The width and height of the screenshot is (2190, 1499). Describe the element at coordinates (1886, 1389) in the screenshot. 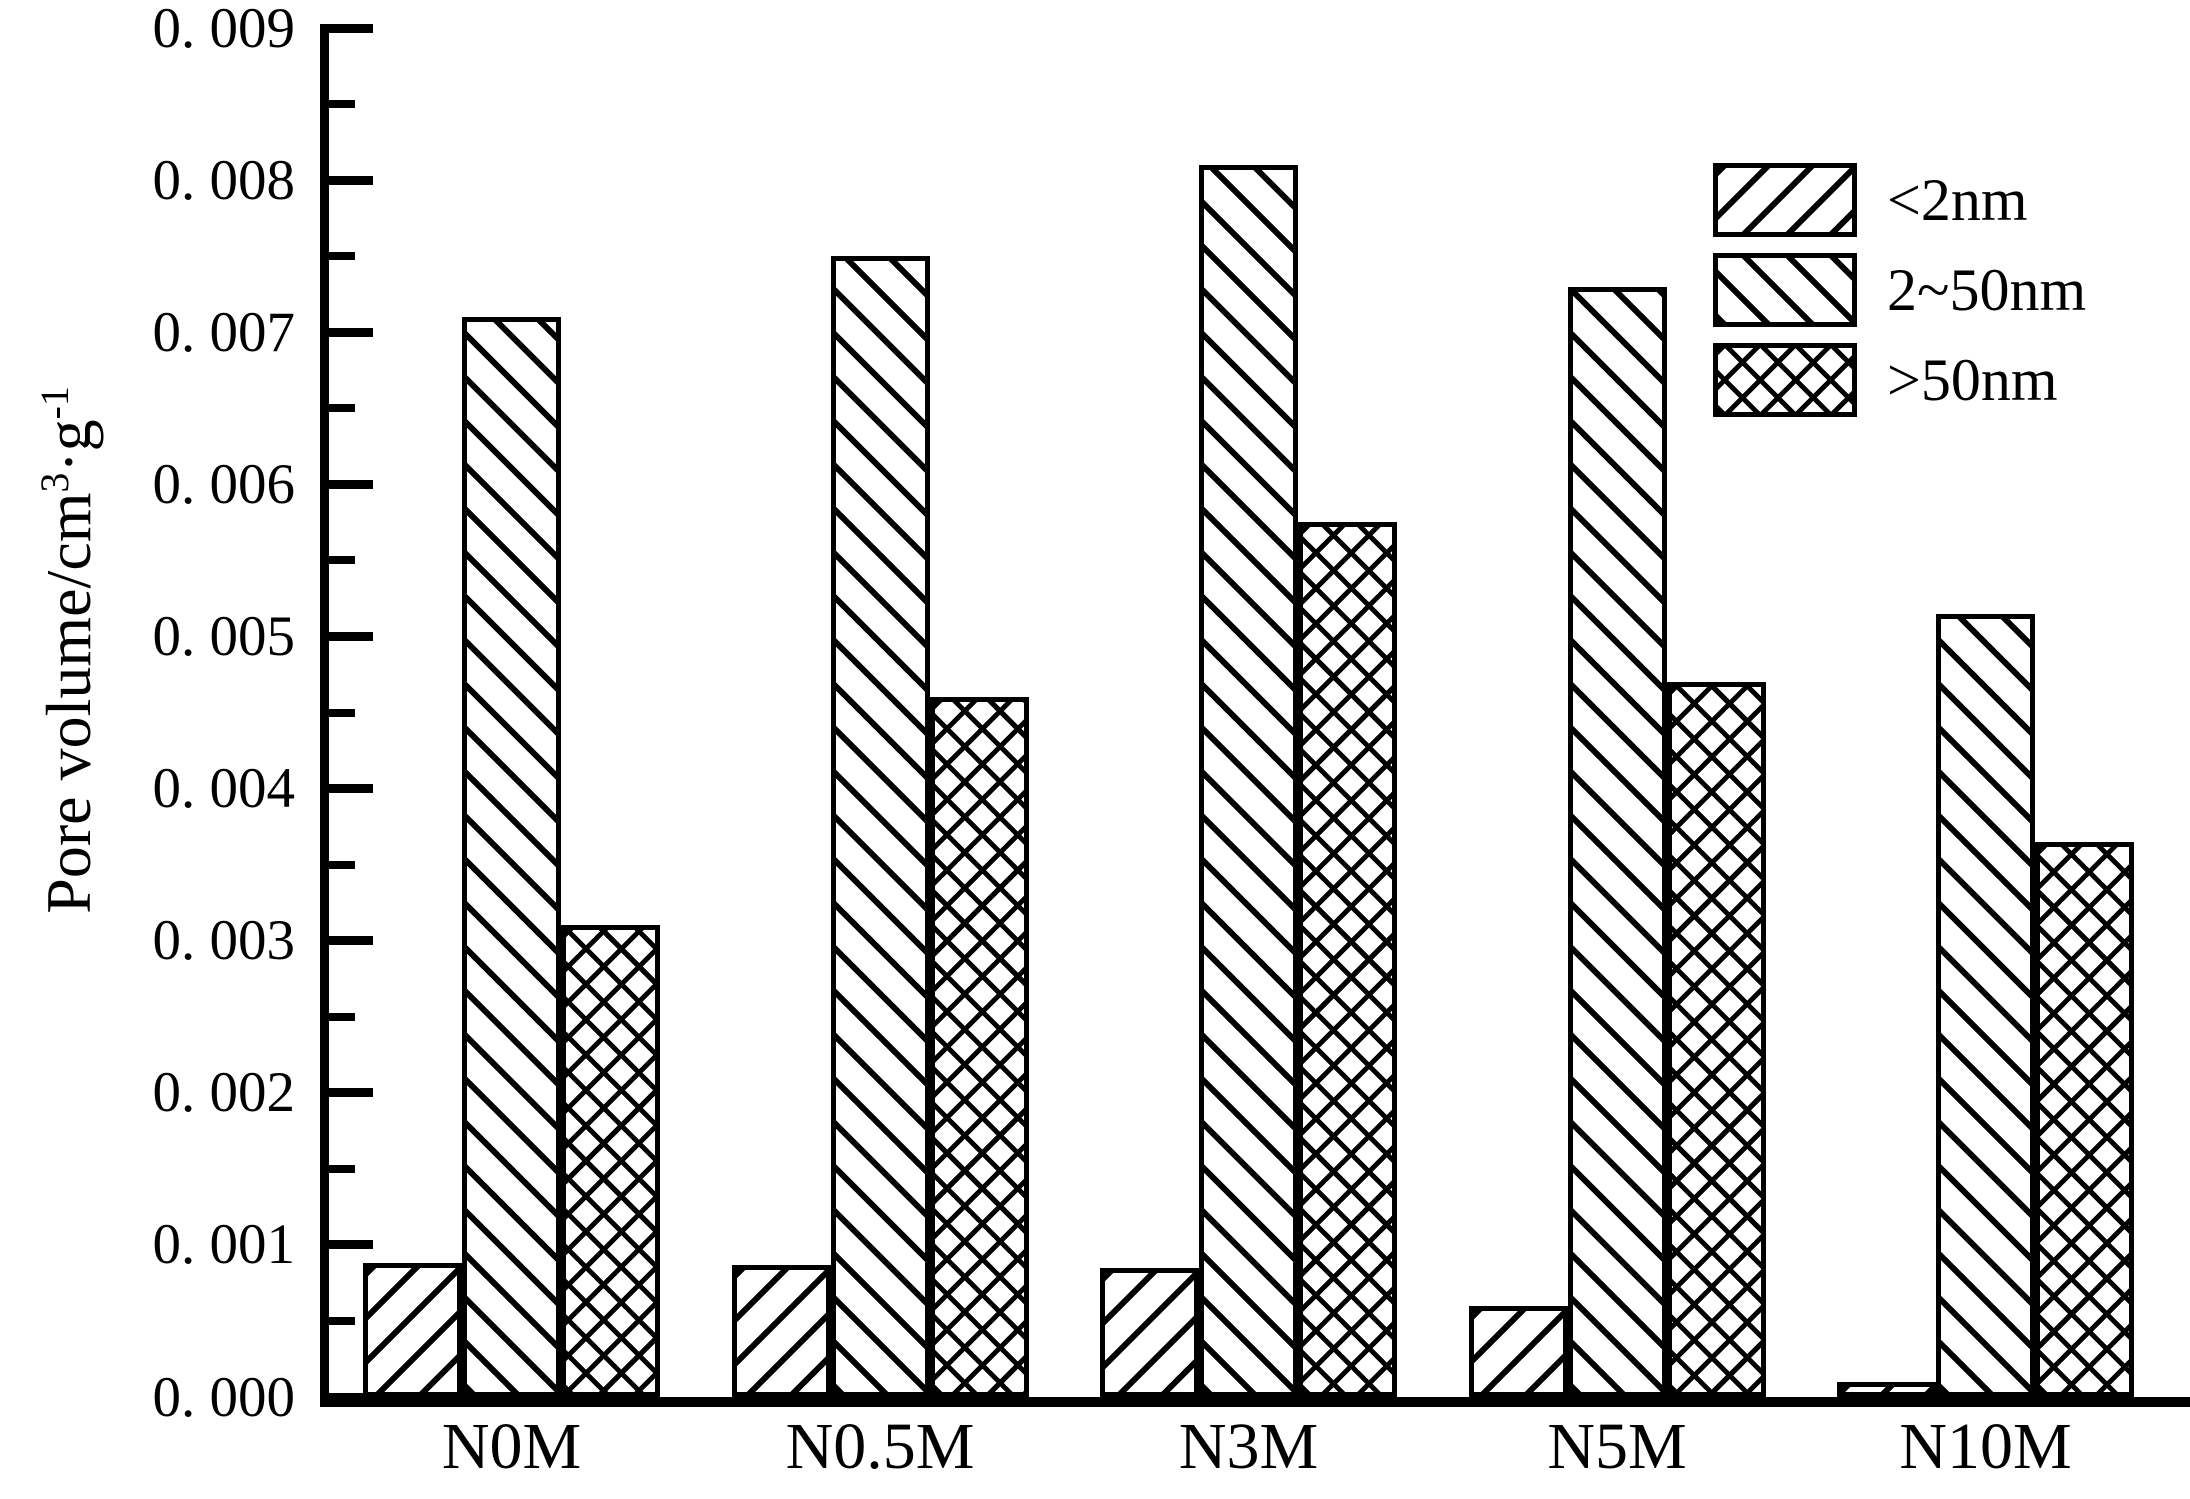

I see `bar-n10m-2nm` at that location.